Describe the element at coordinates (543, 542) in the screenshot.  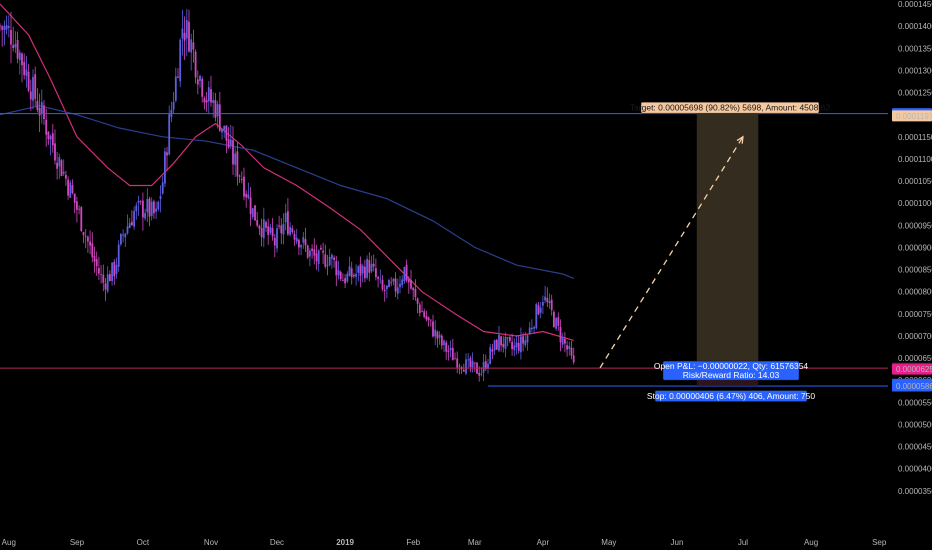
I see `x-tick-label: Apr` at that location.